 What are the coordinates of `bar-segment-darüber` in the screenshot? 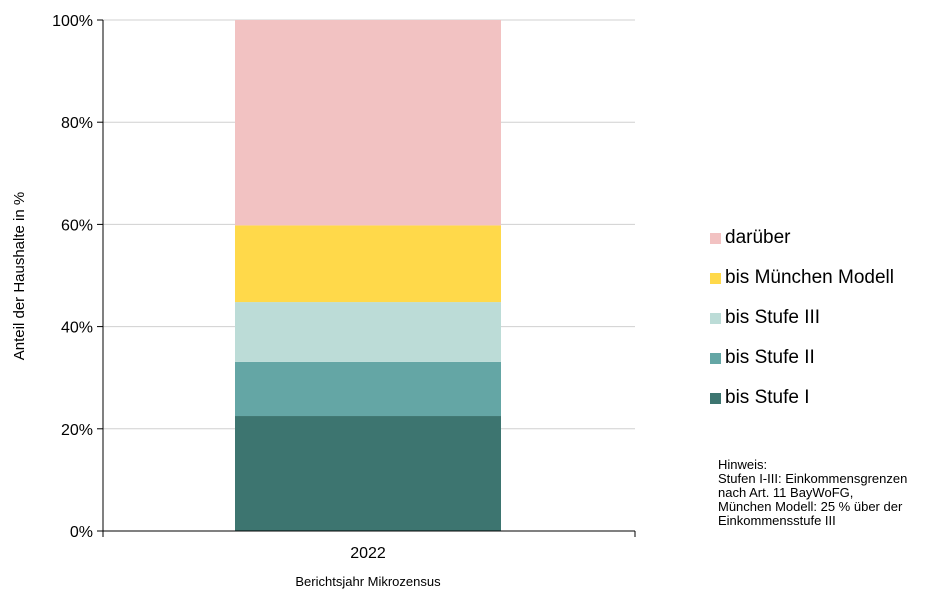 It's located at (368, 123).